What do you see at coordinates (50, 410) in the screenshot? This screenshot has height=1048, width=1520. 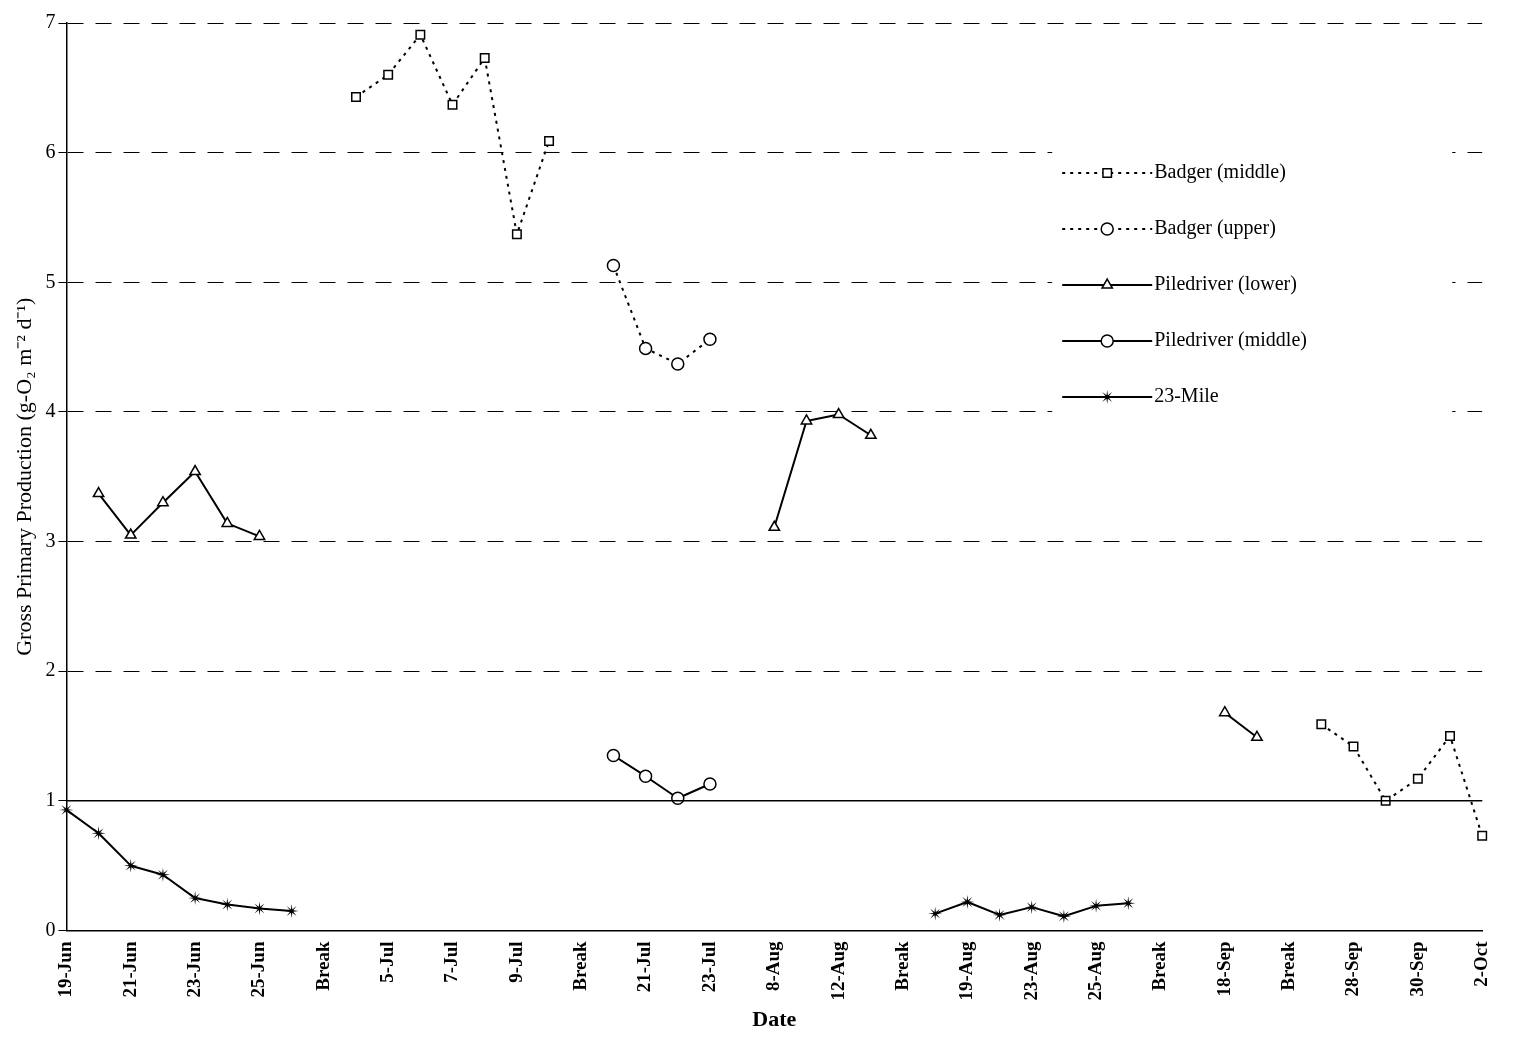 I see `y-tick-label: 4` at bounding box center [50, 410].